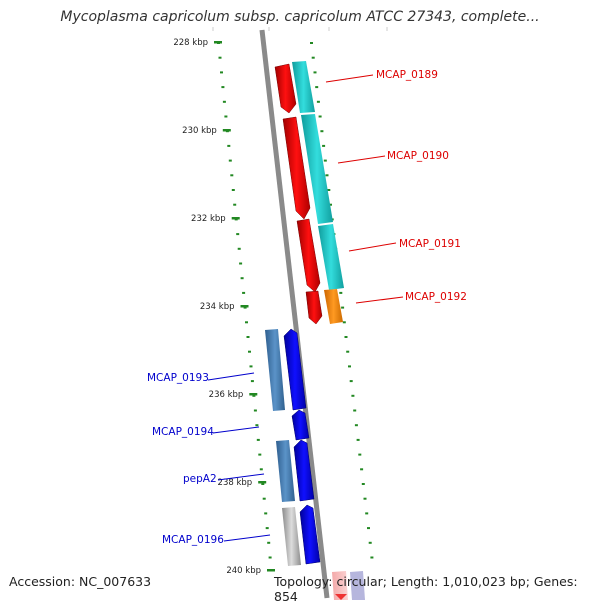  I want to click on function-track-left, so click(283, 447).